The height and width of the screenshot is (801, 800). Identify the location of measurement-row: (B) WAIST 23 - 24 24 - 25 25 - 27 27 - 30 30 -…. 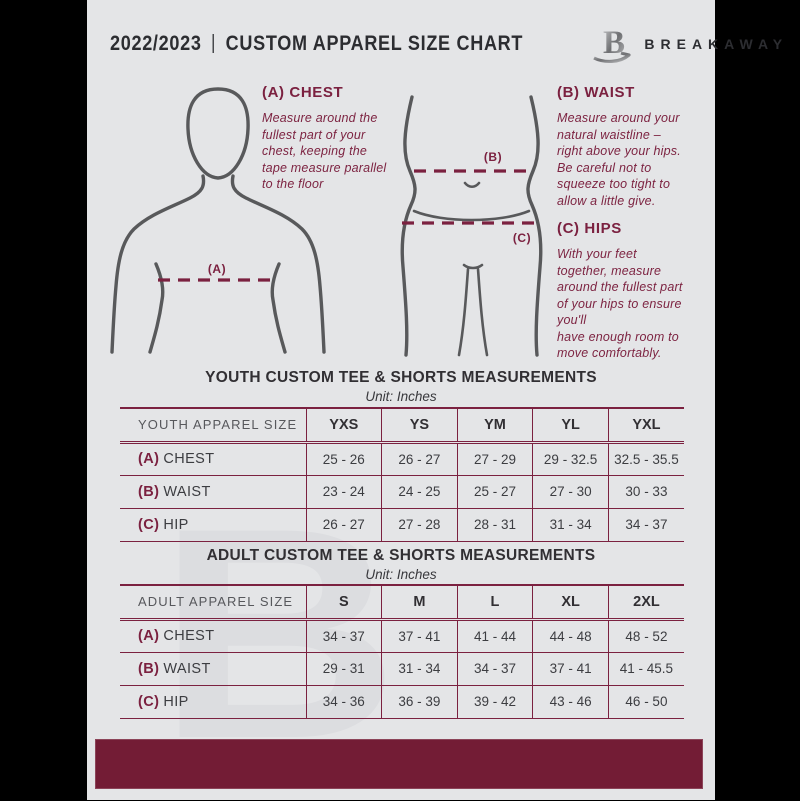
(402, 492).